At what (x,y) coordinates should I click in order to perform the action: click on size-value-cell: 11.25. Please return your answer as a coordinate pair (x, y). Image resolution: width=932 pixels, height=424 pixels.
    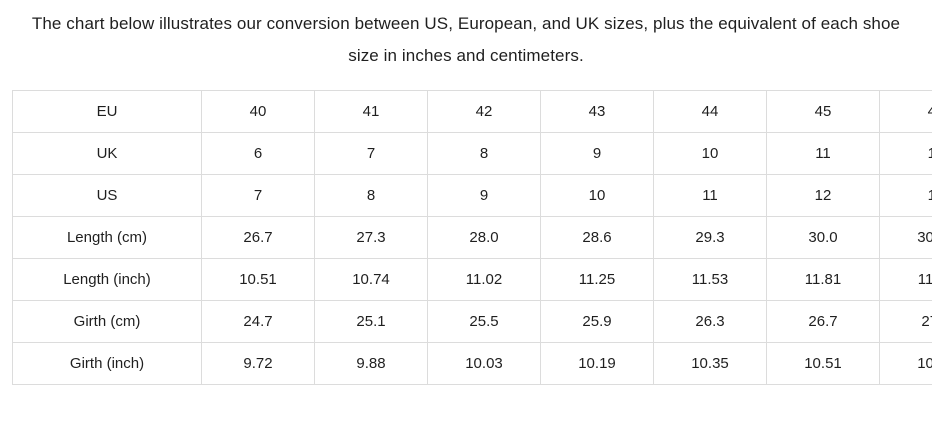
    Looking at the image, I should click on (597, 279).